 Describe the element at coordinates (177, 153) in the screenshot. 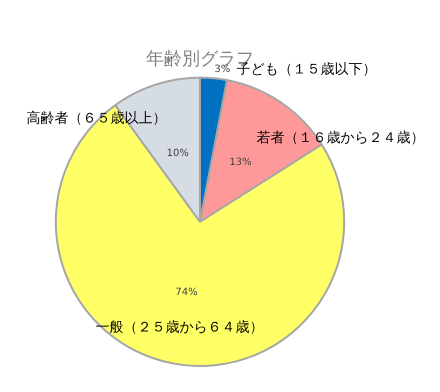

I see `data-label: 10%` at that location.